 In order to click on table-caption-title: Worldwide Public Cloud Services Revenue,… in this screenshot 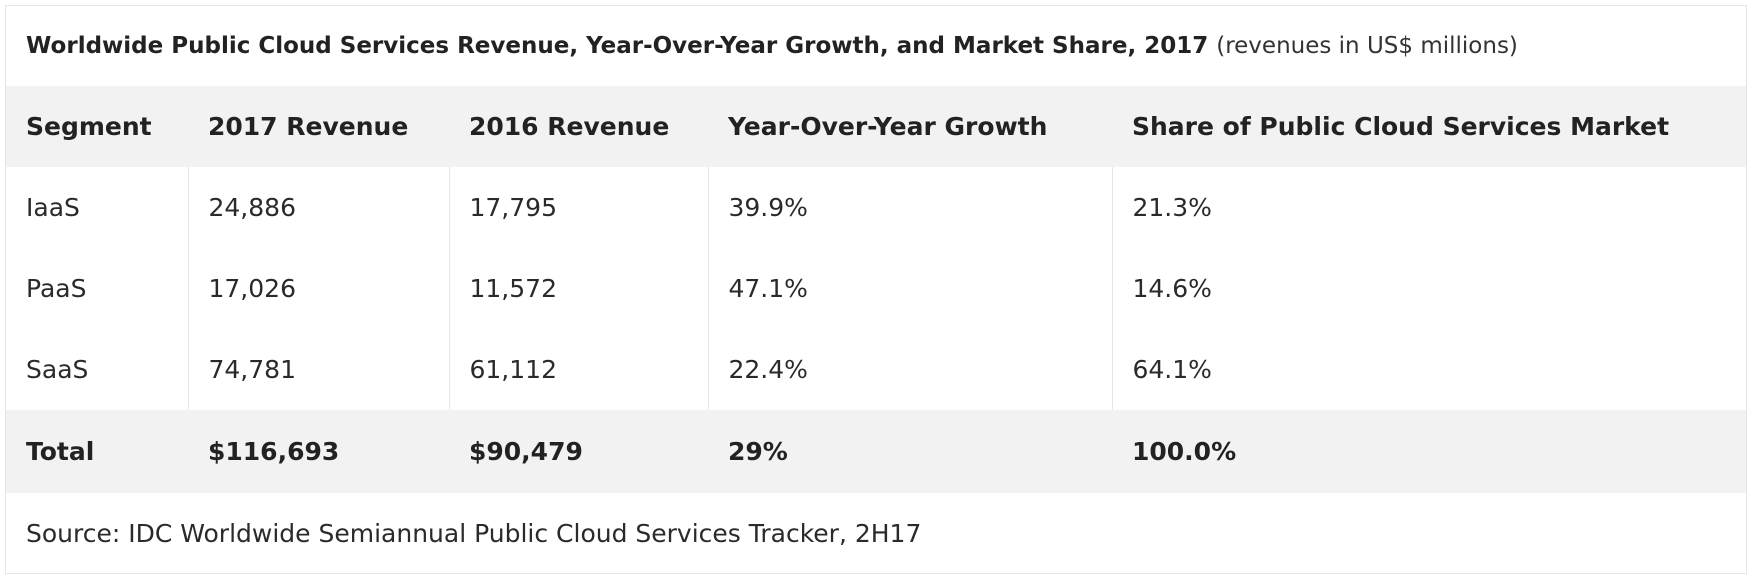, I will do `click(617, 46)`.